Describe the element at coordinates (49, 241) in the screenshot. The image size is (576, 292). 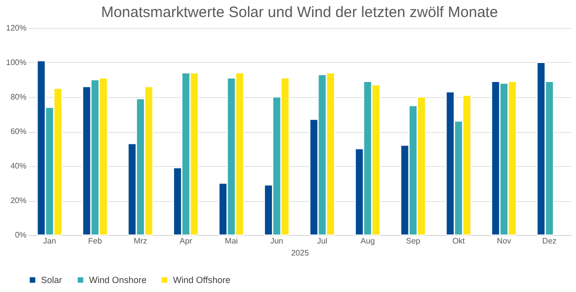
I see `x-tick-label: Jan` at that location.